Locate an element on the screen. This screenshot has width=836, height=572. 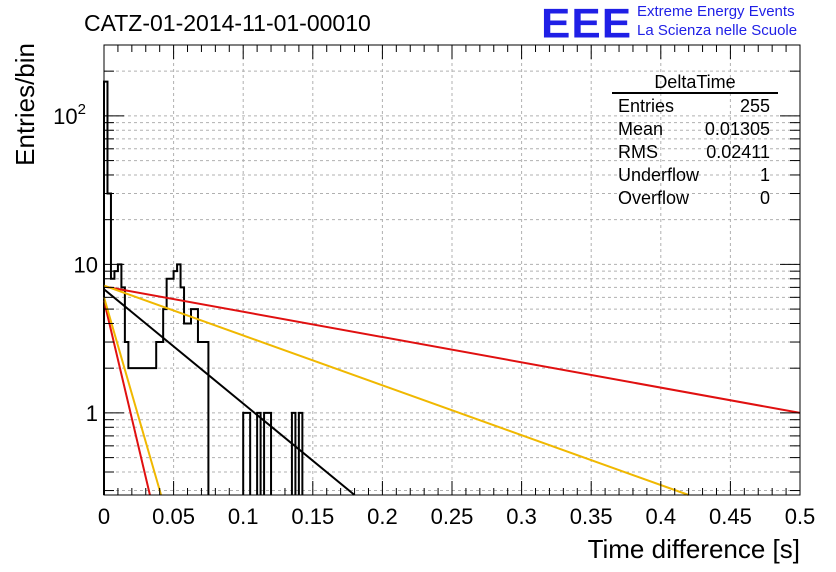
stats-value: 1 is located at coordinates (764, 175).